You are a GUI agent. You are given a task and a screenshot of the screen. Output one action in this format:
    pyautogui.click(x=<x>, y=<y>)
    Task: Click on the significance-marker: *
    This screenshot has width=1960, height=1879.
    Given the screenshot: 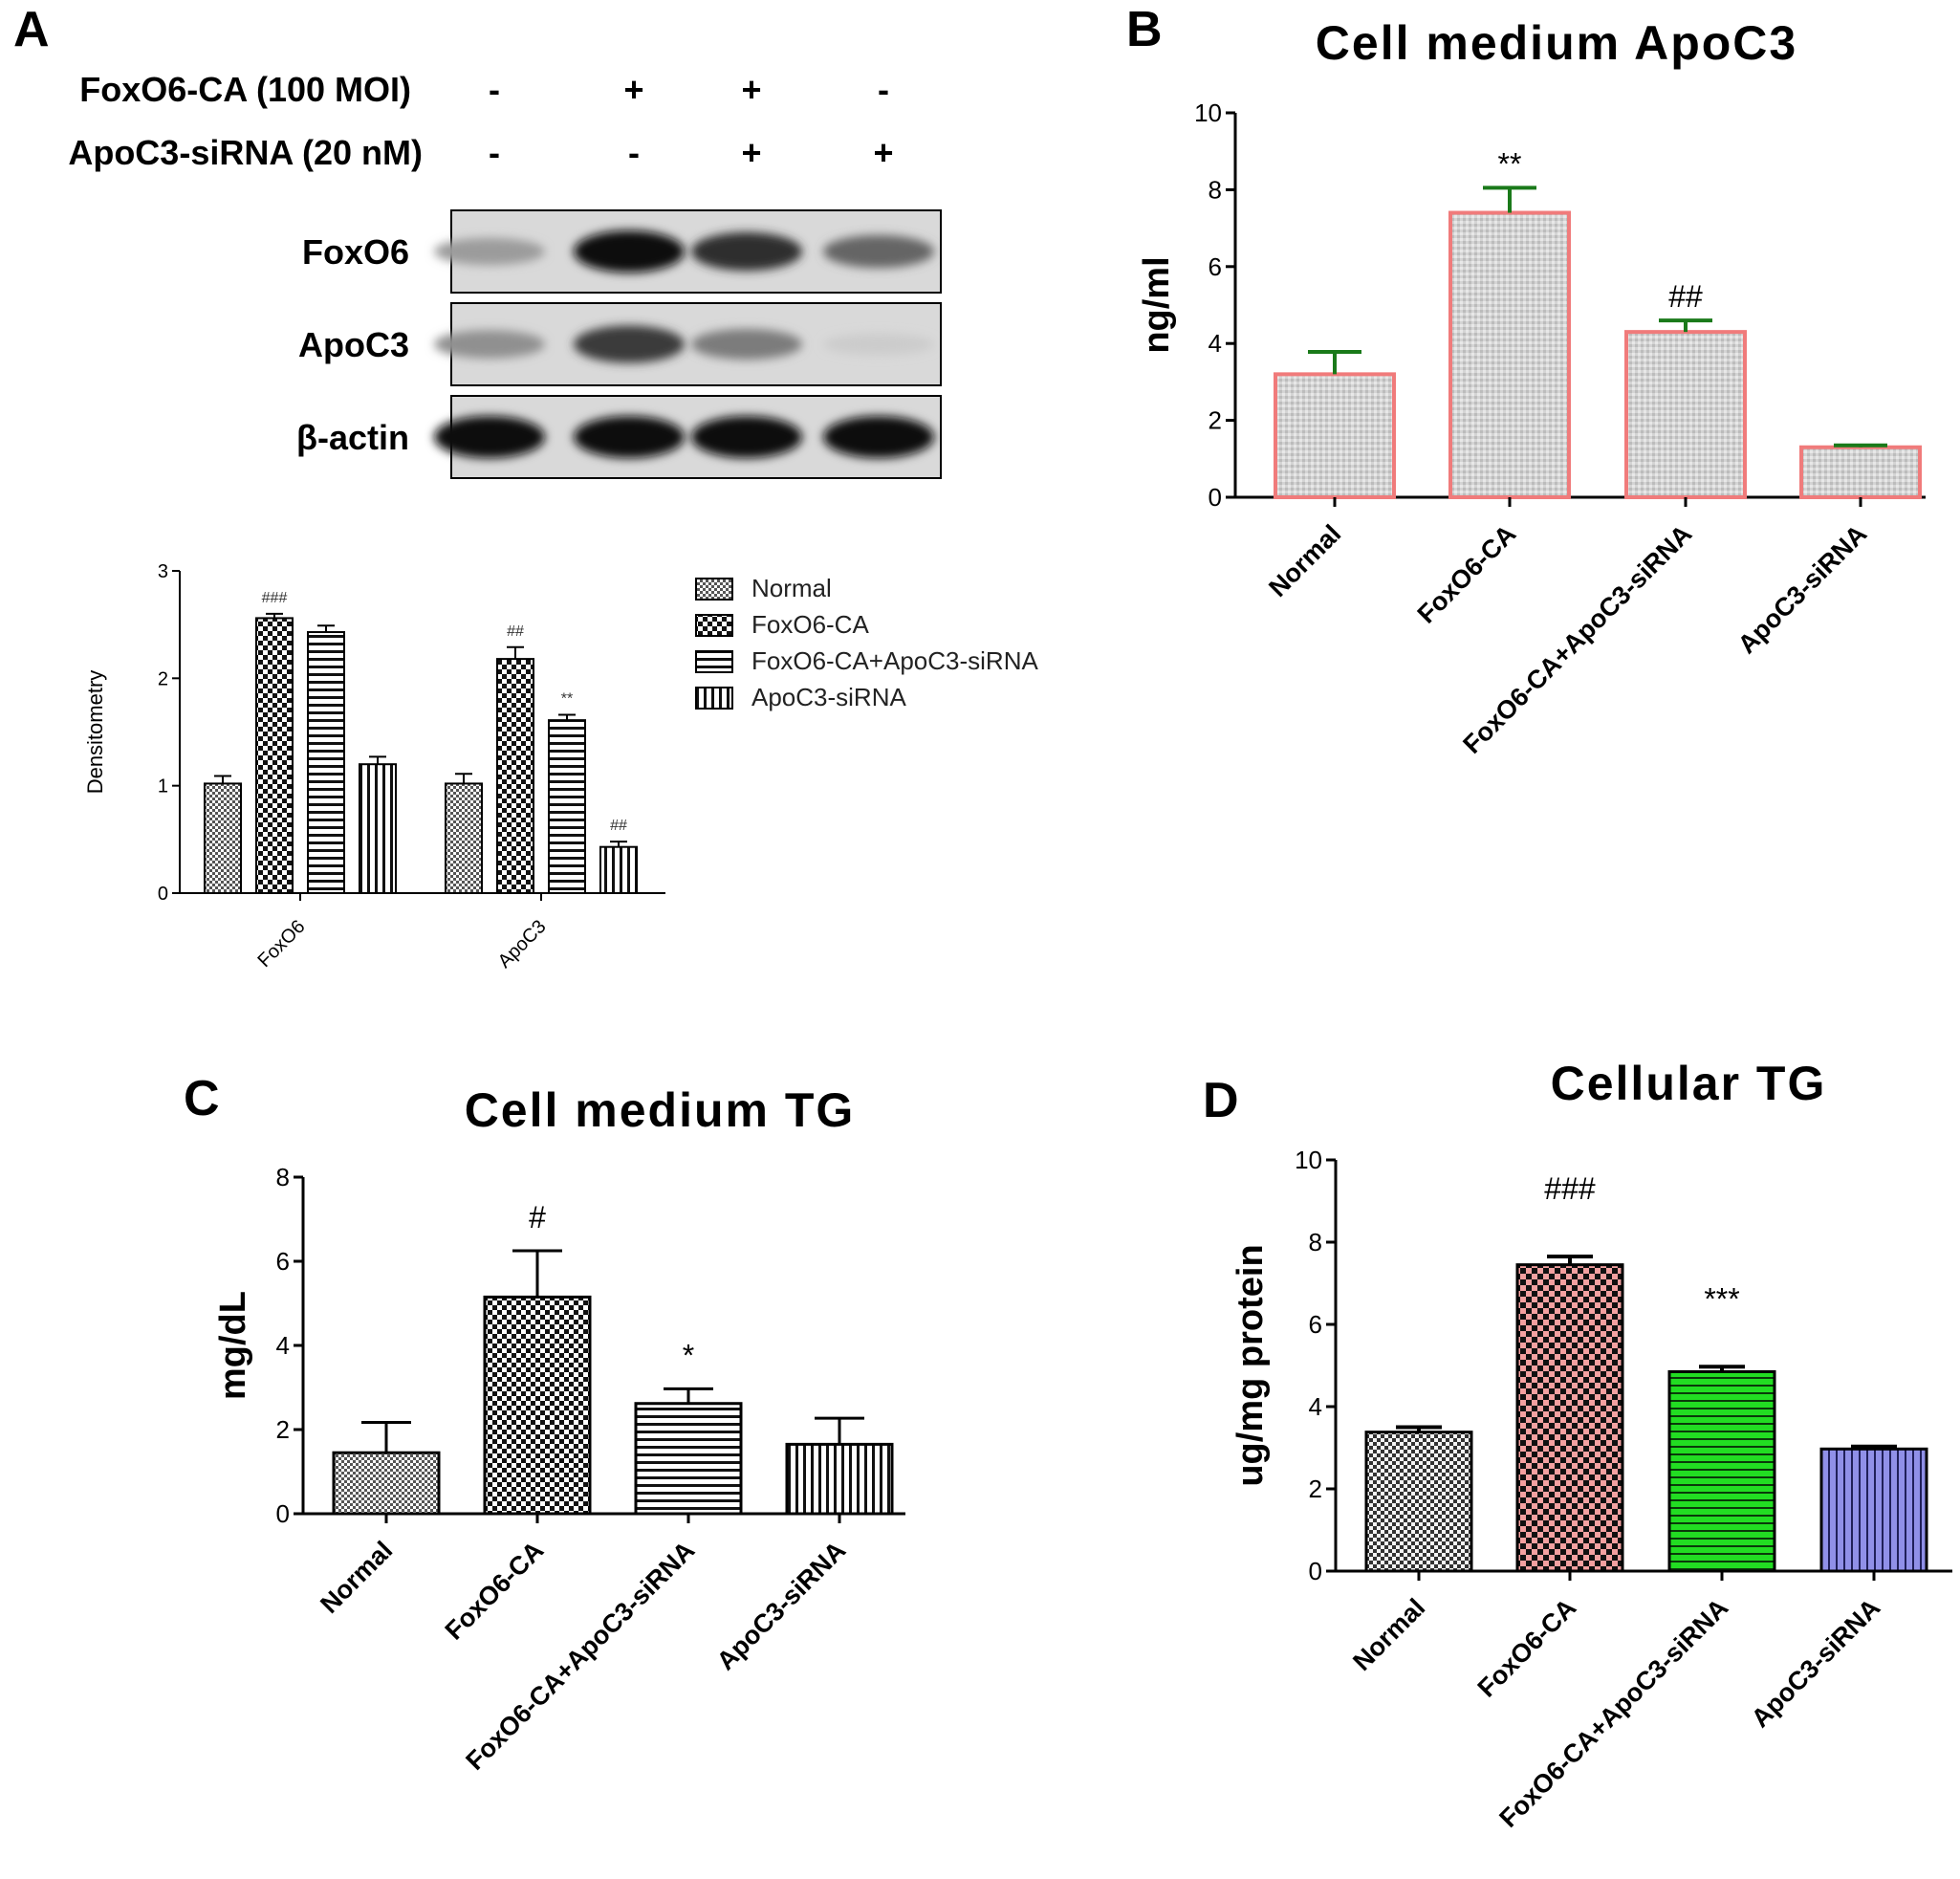 What is the action you would take?
    pyautogui.click(x=688, y=1355)
    